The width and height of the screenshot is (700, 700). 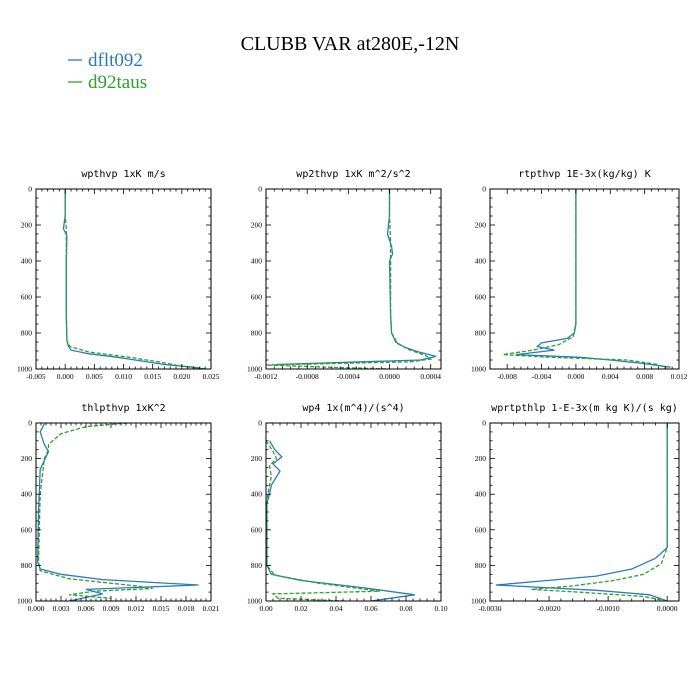 I want to click on x-tick-label: 0.003, so click(x=61, y=608).